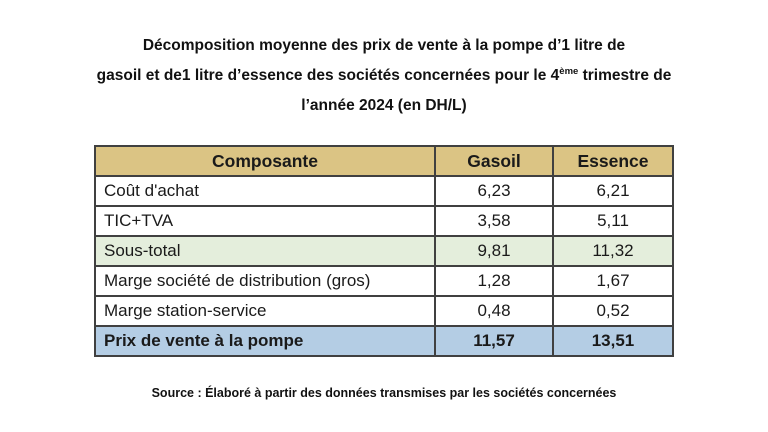  What do you see at coordinates (613, 281) in the screenshot?
I see `essence-value-cell: 1,67` at bounding box center [613, 281].